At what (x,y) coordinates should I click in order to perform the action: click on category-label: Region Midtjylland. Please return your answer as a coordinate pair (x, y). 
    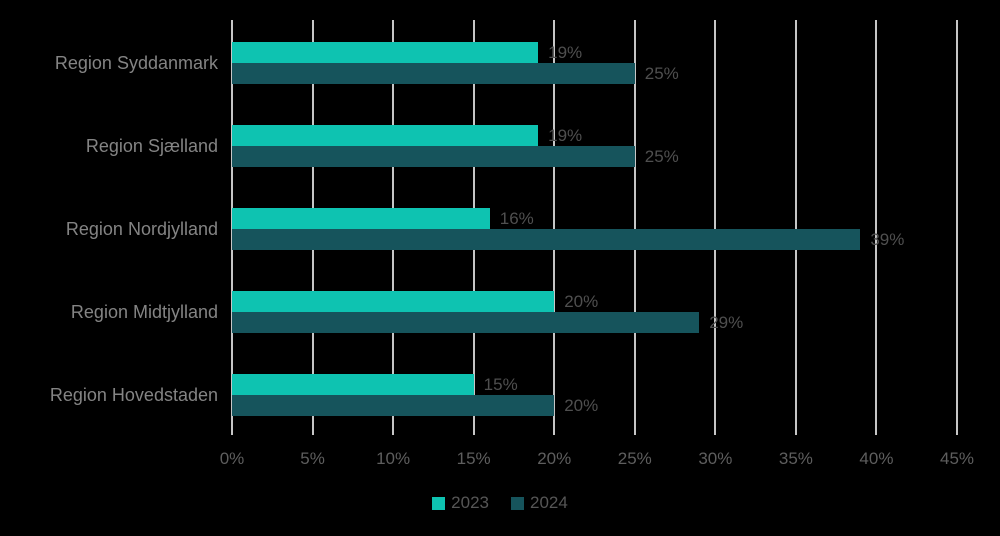
    Looking at the image, I should click on (144, 312).